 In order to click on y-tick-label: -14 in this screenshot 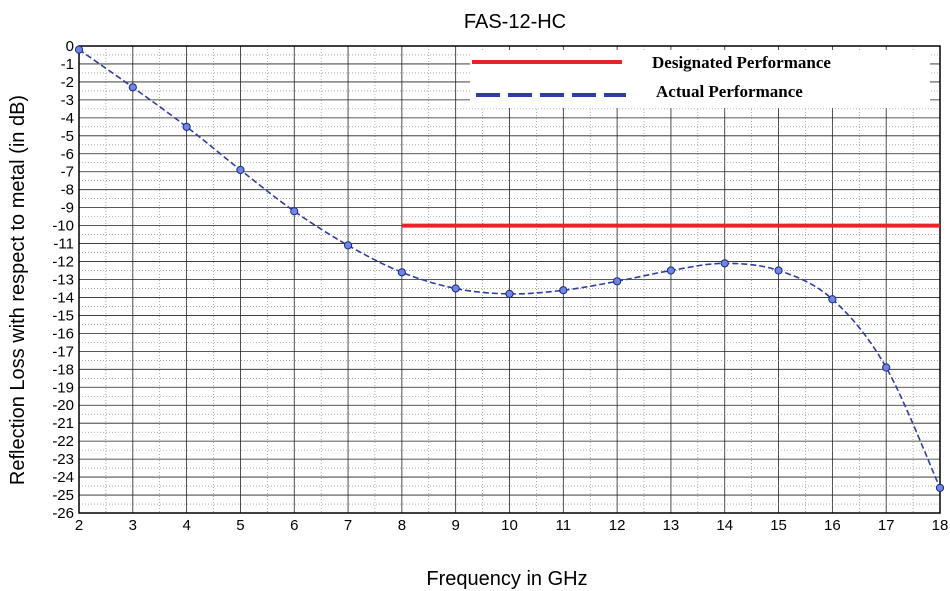, I will do `click(63, 297)`.